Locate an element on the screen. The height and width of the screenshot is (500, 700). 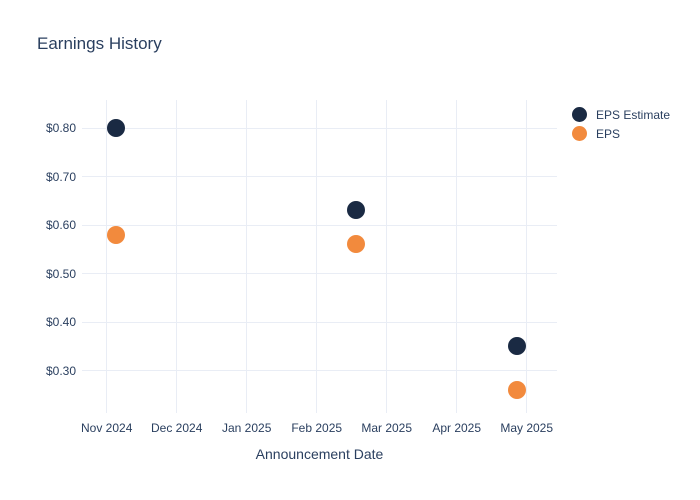
legend: EPS Estimate EPS is located at coordinates (621, 124).